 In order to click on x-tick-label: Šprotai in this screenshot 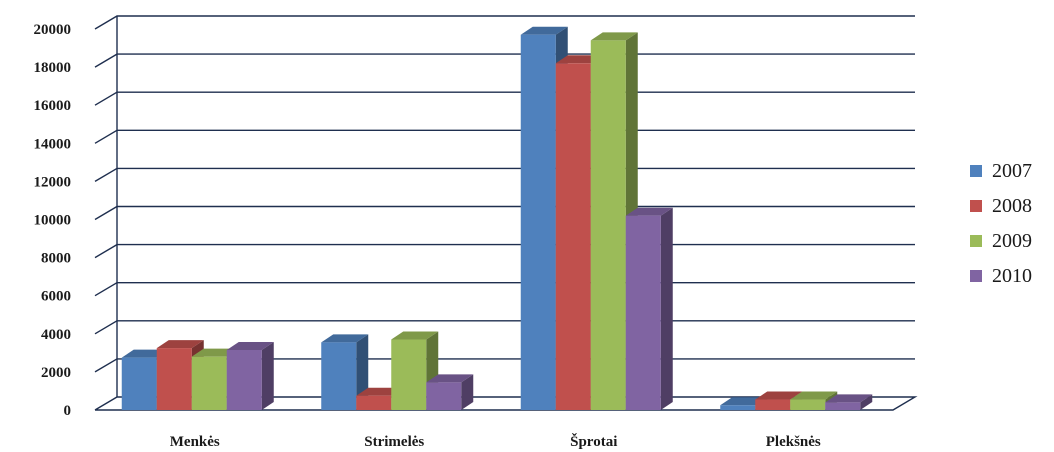, I will do `click(593, 441)`.